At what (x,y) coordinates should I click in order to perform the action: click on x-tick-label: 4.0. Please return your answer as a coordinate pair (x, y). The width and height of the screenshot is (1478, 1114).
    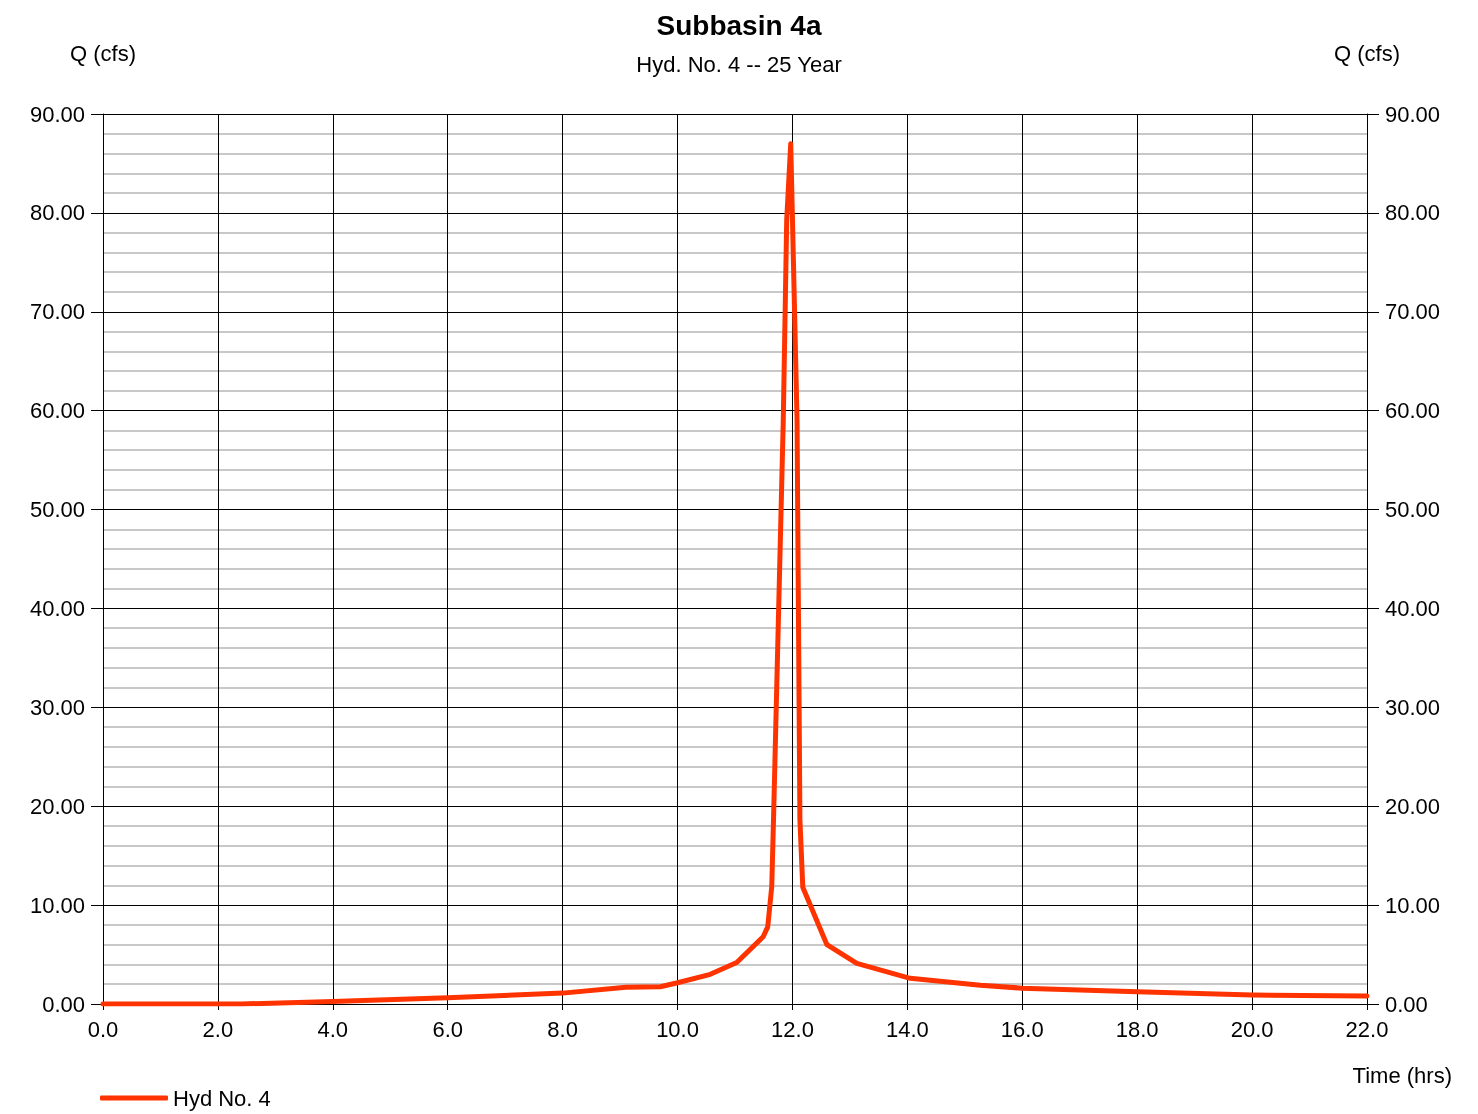
    Looking at the image, I should click on (333, 1029).